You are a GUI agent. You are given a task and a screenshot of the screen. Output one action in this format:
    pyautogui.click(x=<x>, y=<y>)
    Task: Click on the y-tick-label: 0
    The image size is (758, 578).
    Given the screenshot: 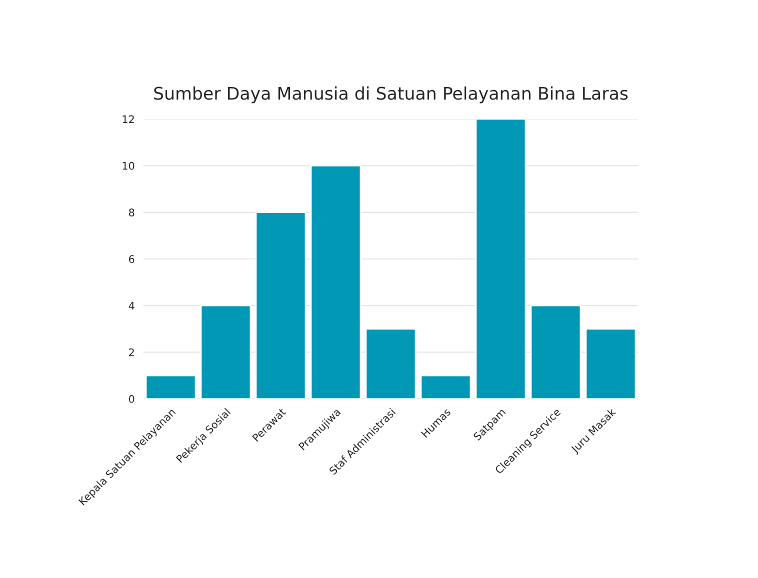 What is the action you would take?
    pyautogui.click(x=131, y=399)
    